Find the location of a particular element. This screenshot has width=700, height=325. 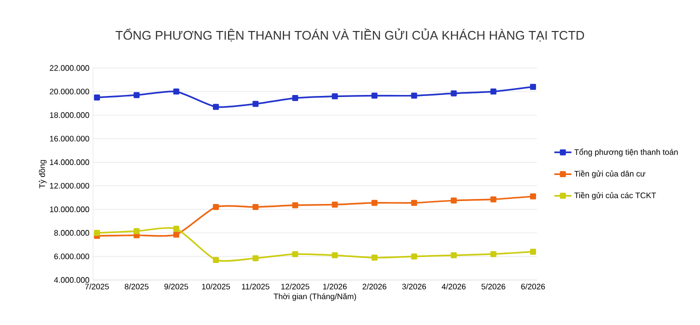

x-tick-label: 1/2026 is located at coordinates (335, 287).